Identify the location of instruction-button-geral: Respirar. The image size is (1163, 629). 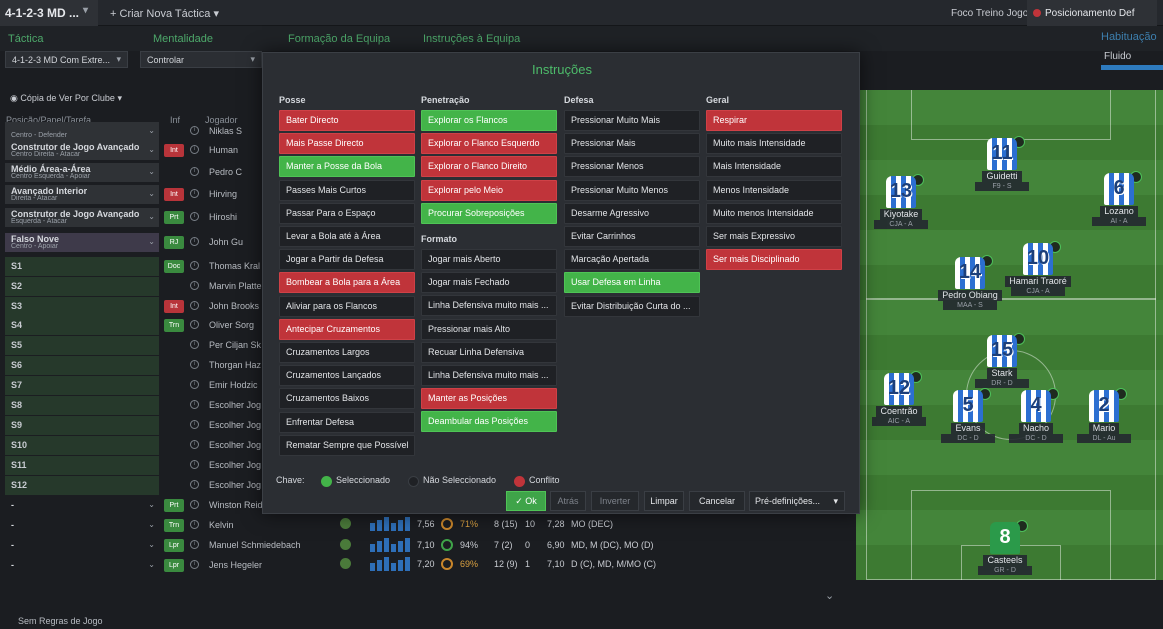
(774, 120).